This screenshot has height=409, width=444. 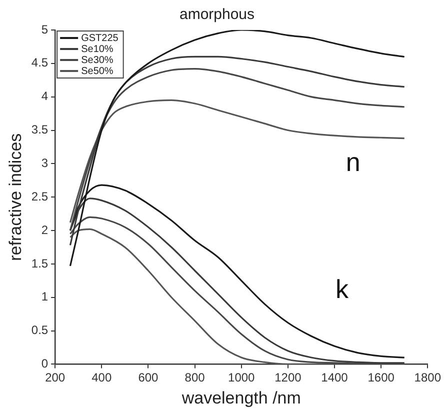 What do you see at coordinates (242, 377) in the screenshot?
I see `x-tick-label: 1000` at bounding box center [242, 377].